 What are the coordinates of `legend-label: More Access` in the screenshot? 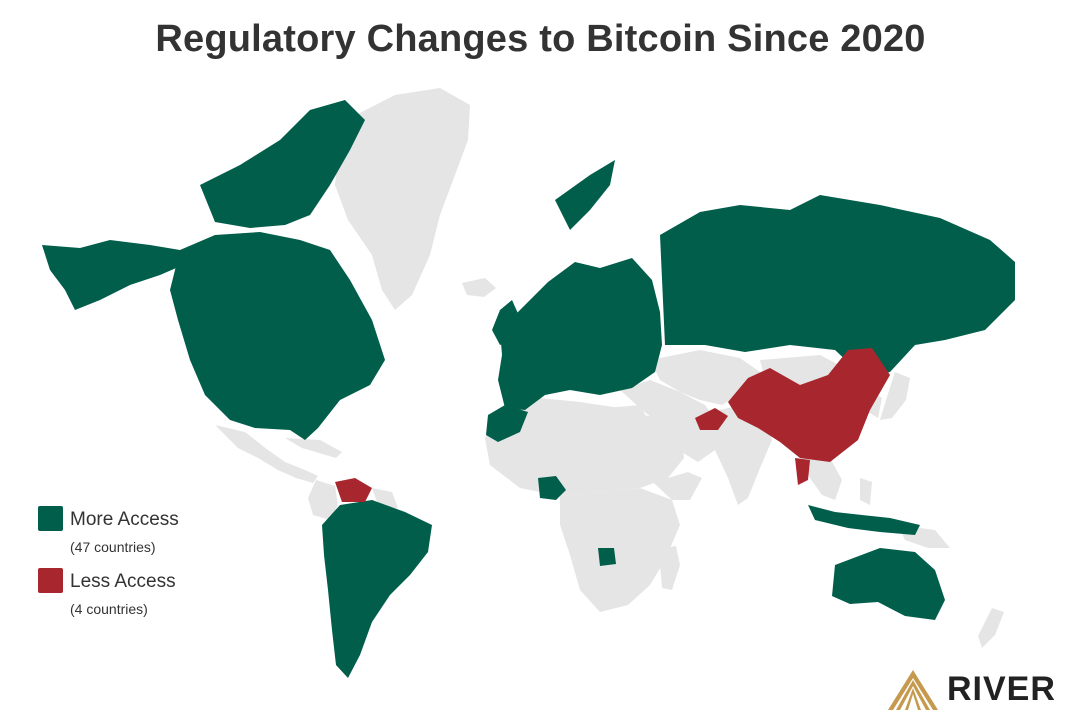 It's located at (124, 519).